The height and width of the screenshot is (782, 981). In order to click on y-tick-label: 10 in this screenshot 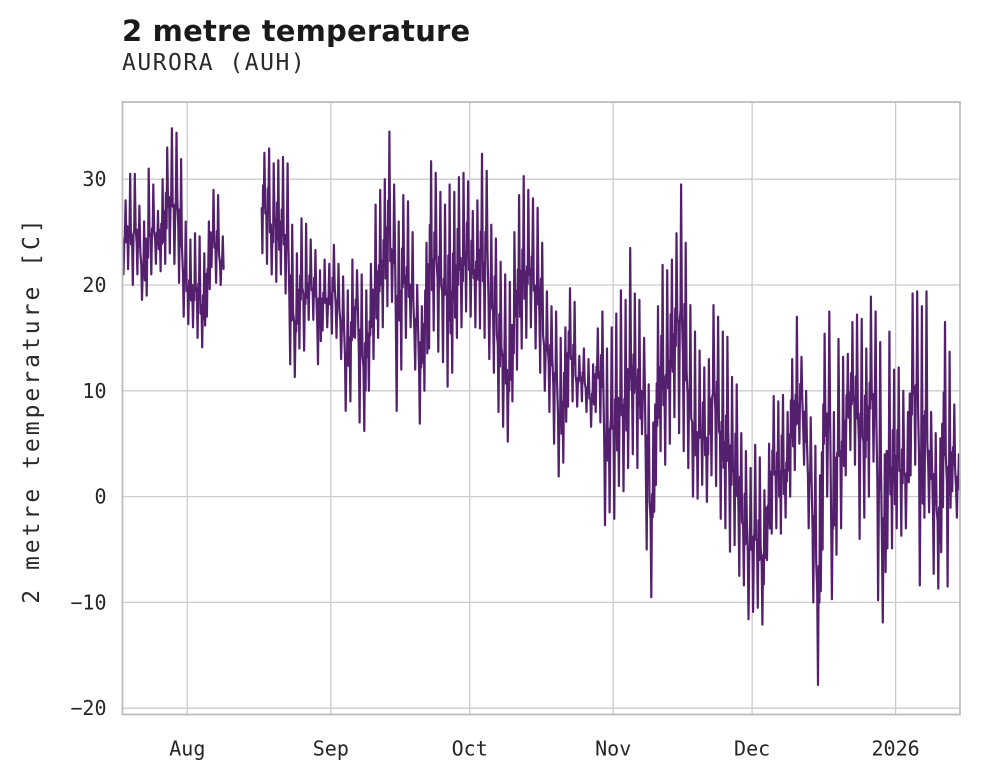, I will do `click(94, 391)`.